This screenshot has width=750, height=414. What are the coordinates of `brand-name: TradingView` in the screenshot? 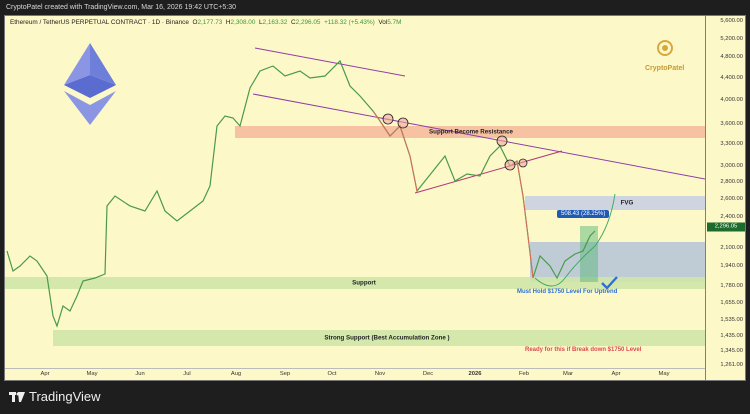 It's located at (65, 396).